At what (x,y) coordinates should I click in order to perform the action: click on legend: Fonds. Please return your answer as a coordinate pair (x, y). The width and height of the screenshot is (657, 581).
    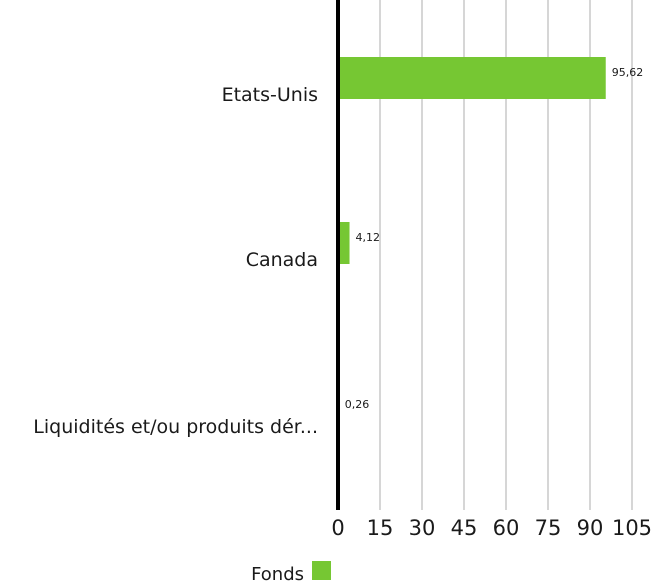
    Looking at the image, I should click on (291, 571).